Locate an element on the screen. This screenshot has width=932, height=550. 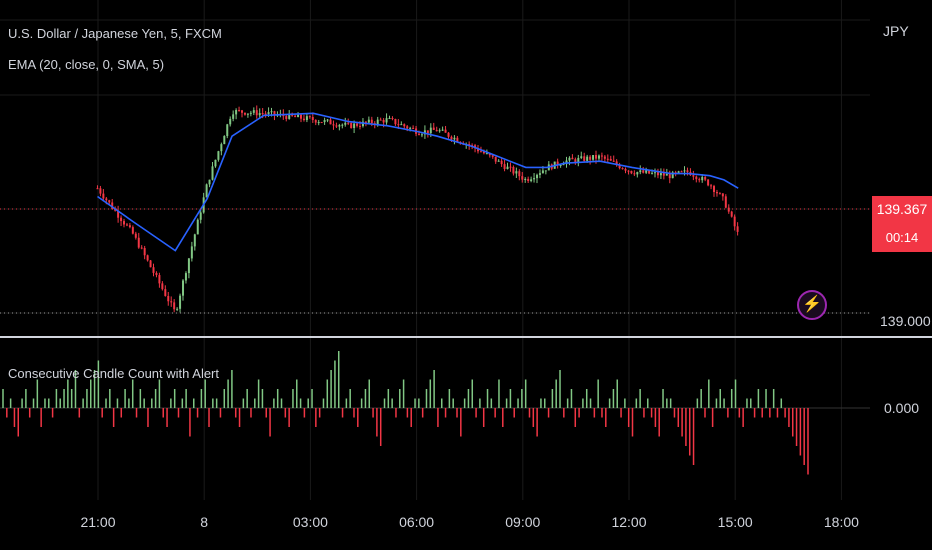
x-tick-label: 15:00 is located at coordinates (735, 522).